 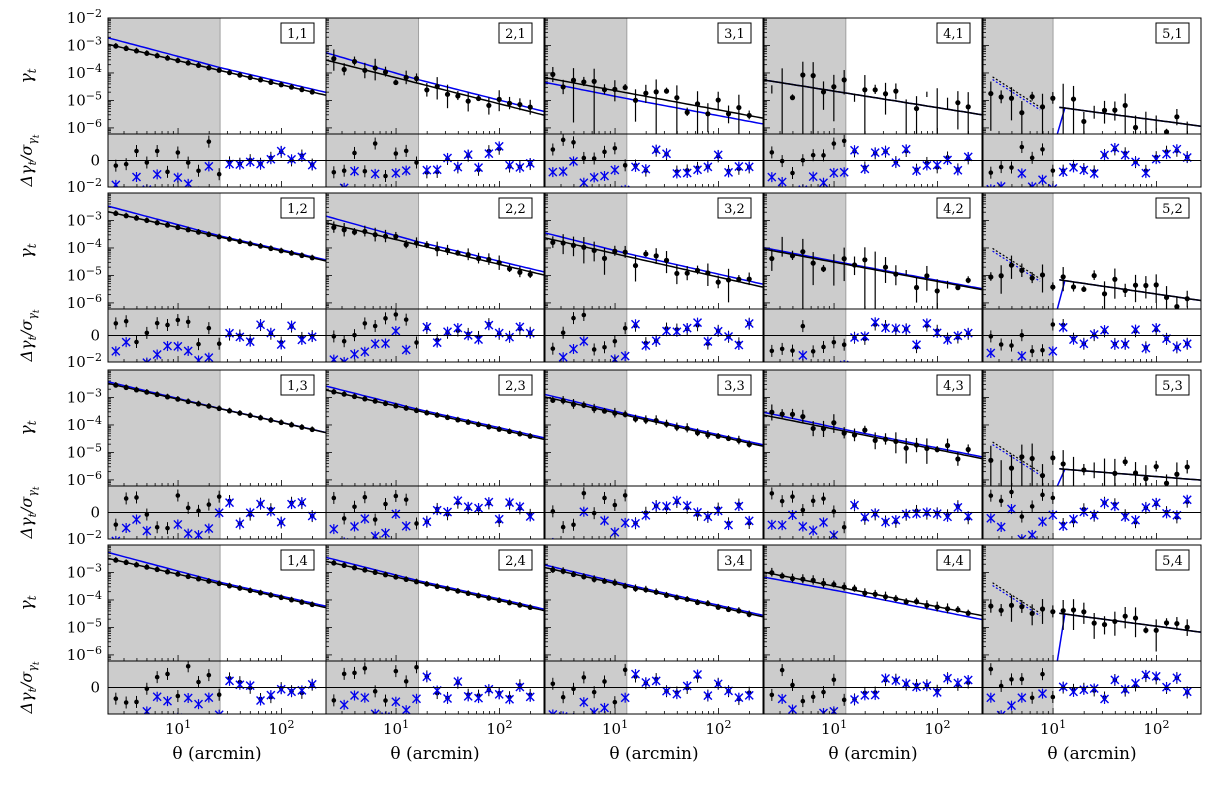 I want to click on model-blue-dotted, so click(x=1016, y=600).